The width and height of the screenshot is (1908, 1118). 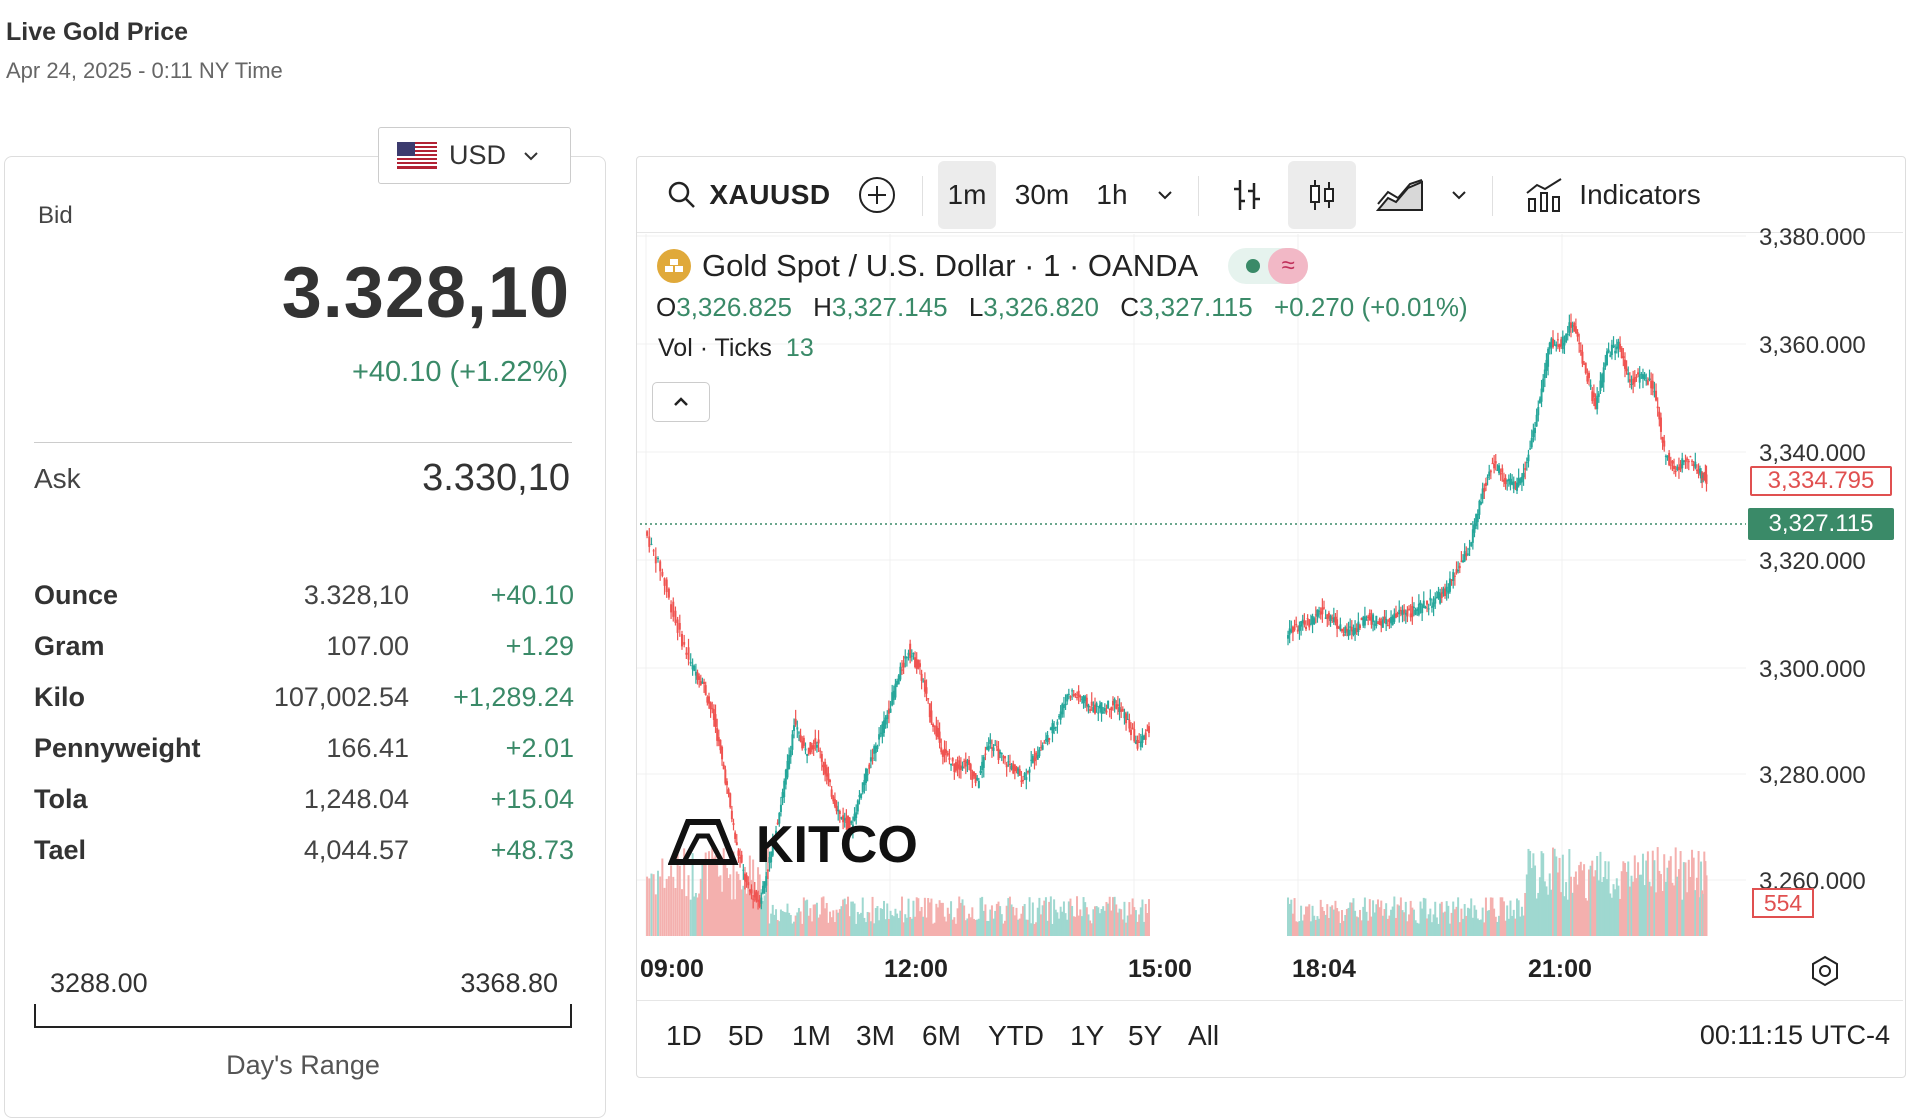 What do you see at coordinates (749, 195) in the screenshot?
I see `symbol-search: XAUUSD` at bounding box center [749, 195].